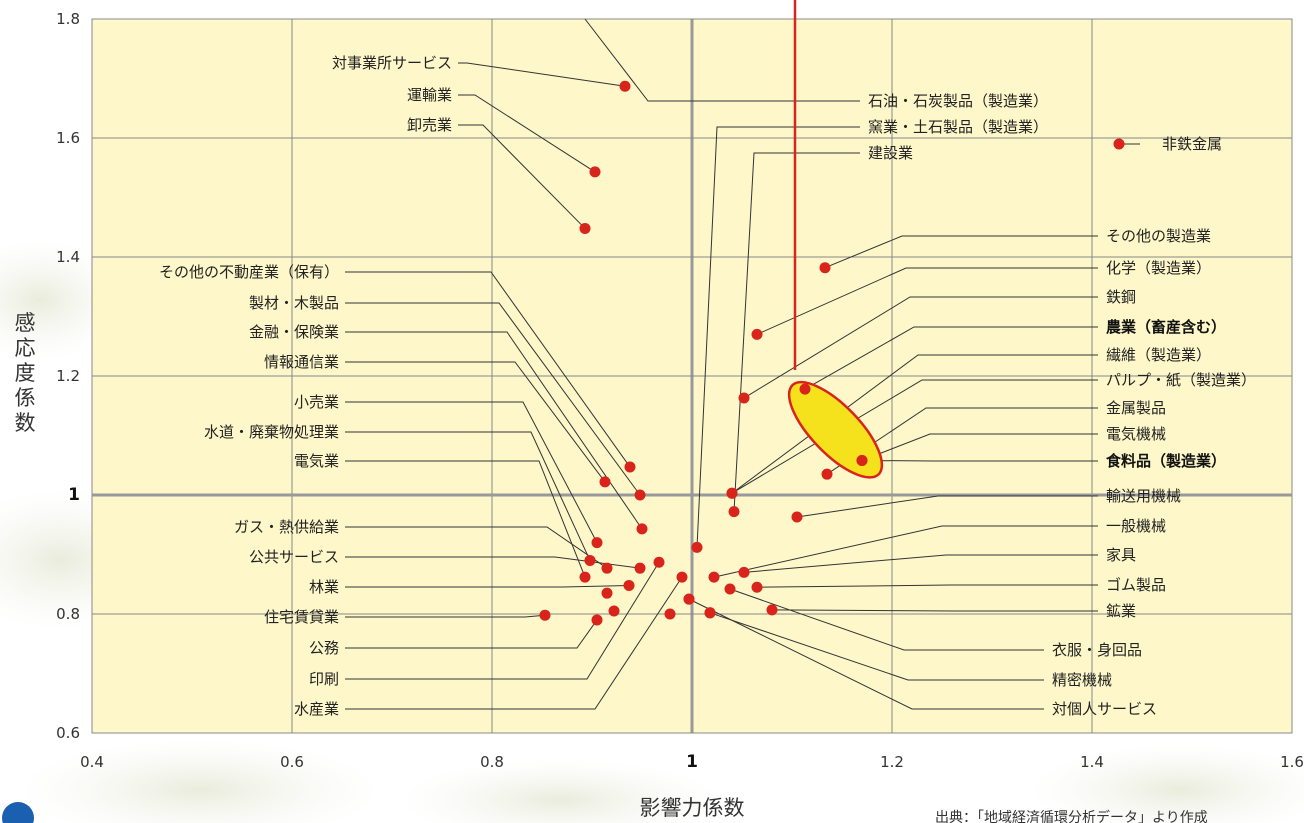 The height and width of the screenshot is (823, 1304). What do you see at coordinates (1158, 268) in the screenshot?
I see `point-label: 化学（製造業）` at bounding box center [1158, 268].